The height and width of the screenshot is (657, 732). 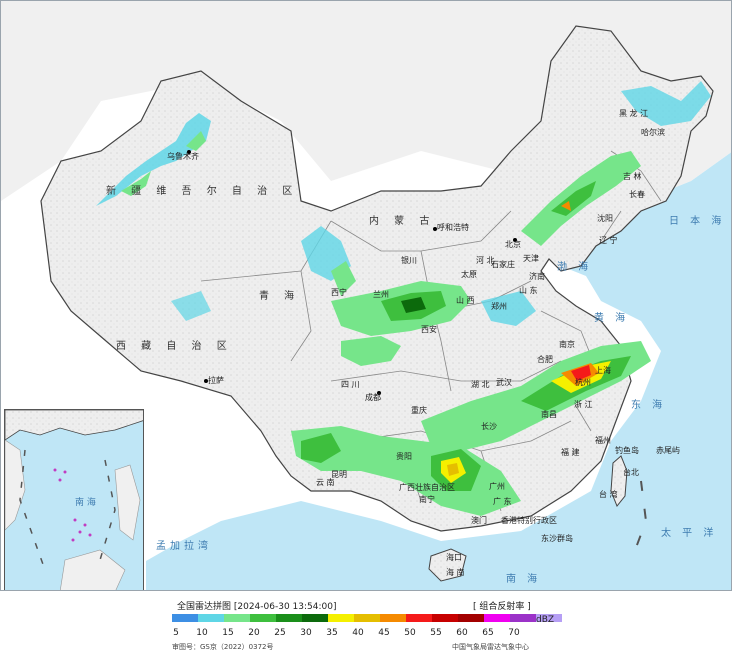 What do you see at coordinates (183, 156) in the screenshot?
I see `city-label-urumqi: 乌鲁木齐` at bounding box center [183, 156].